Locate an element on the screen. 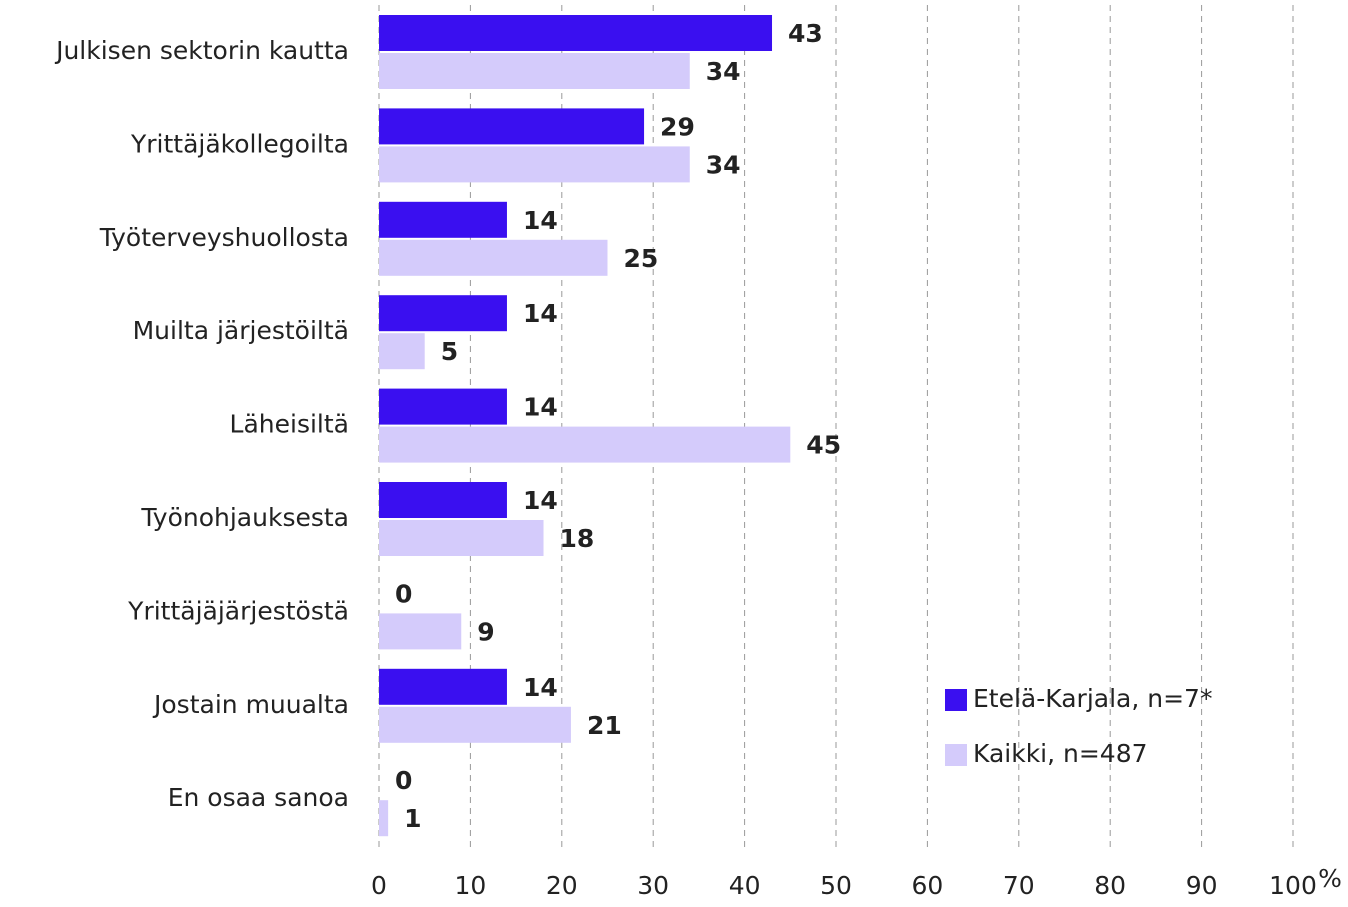 This screenshot has height=907, width=1348. x-tick-label: 40 is located at coordinates (745, 885).